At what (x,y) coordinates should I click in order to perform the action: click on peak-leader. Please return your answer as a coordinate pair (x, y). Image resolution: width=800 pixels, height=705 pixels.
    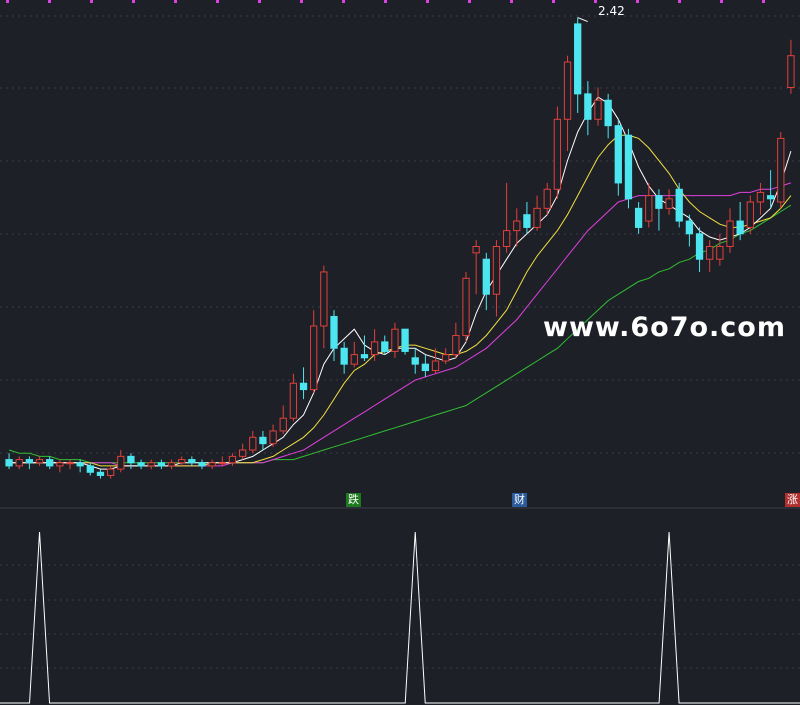
    Looking at the image, I should click on (582, 20).